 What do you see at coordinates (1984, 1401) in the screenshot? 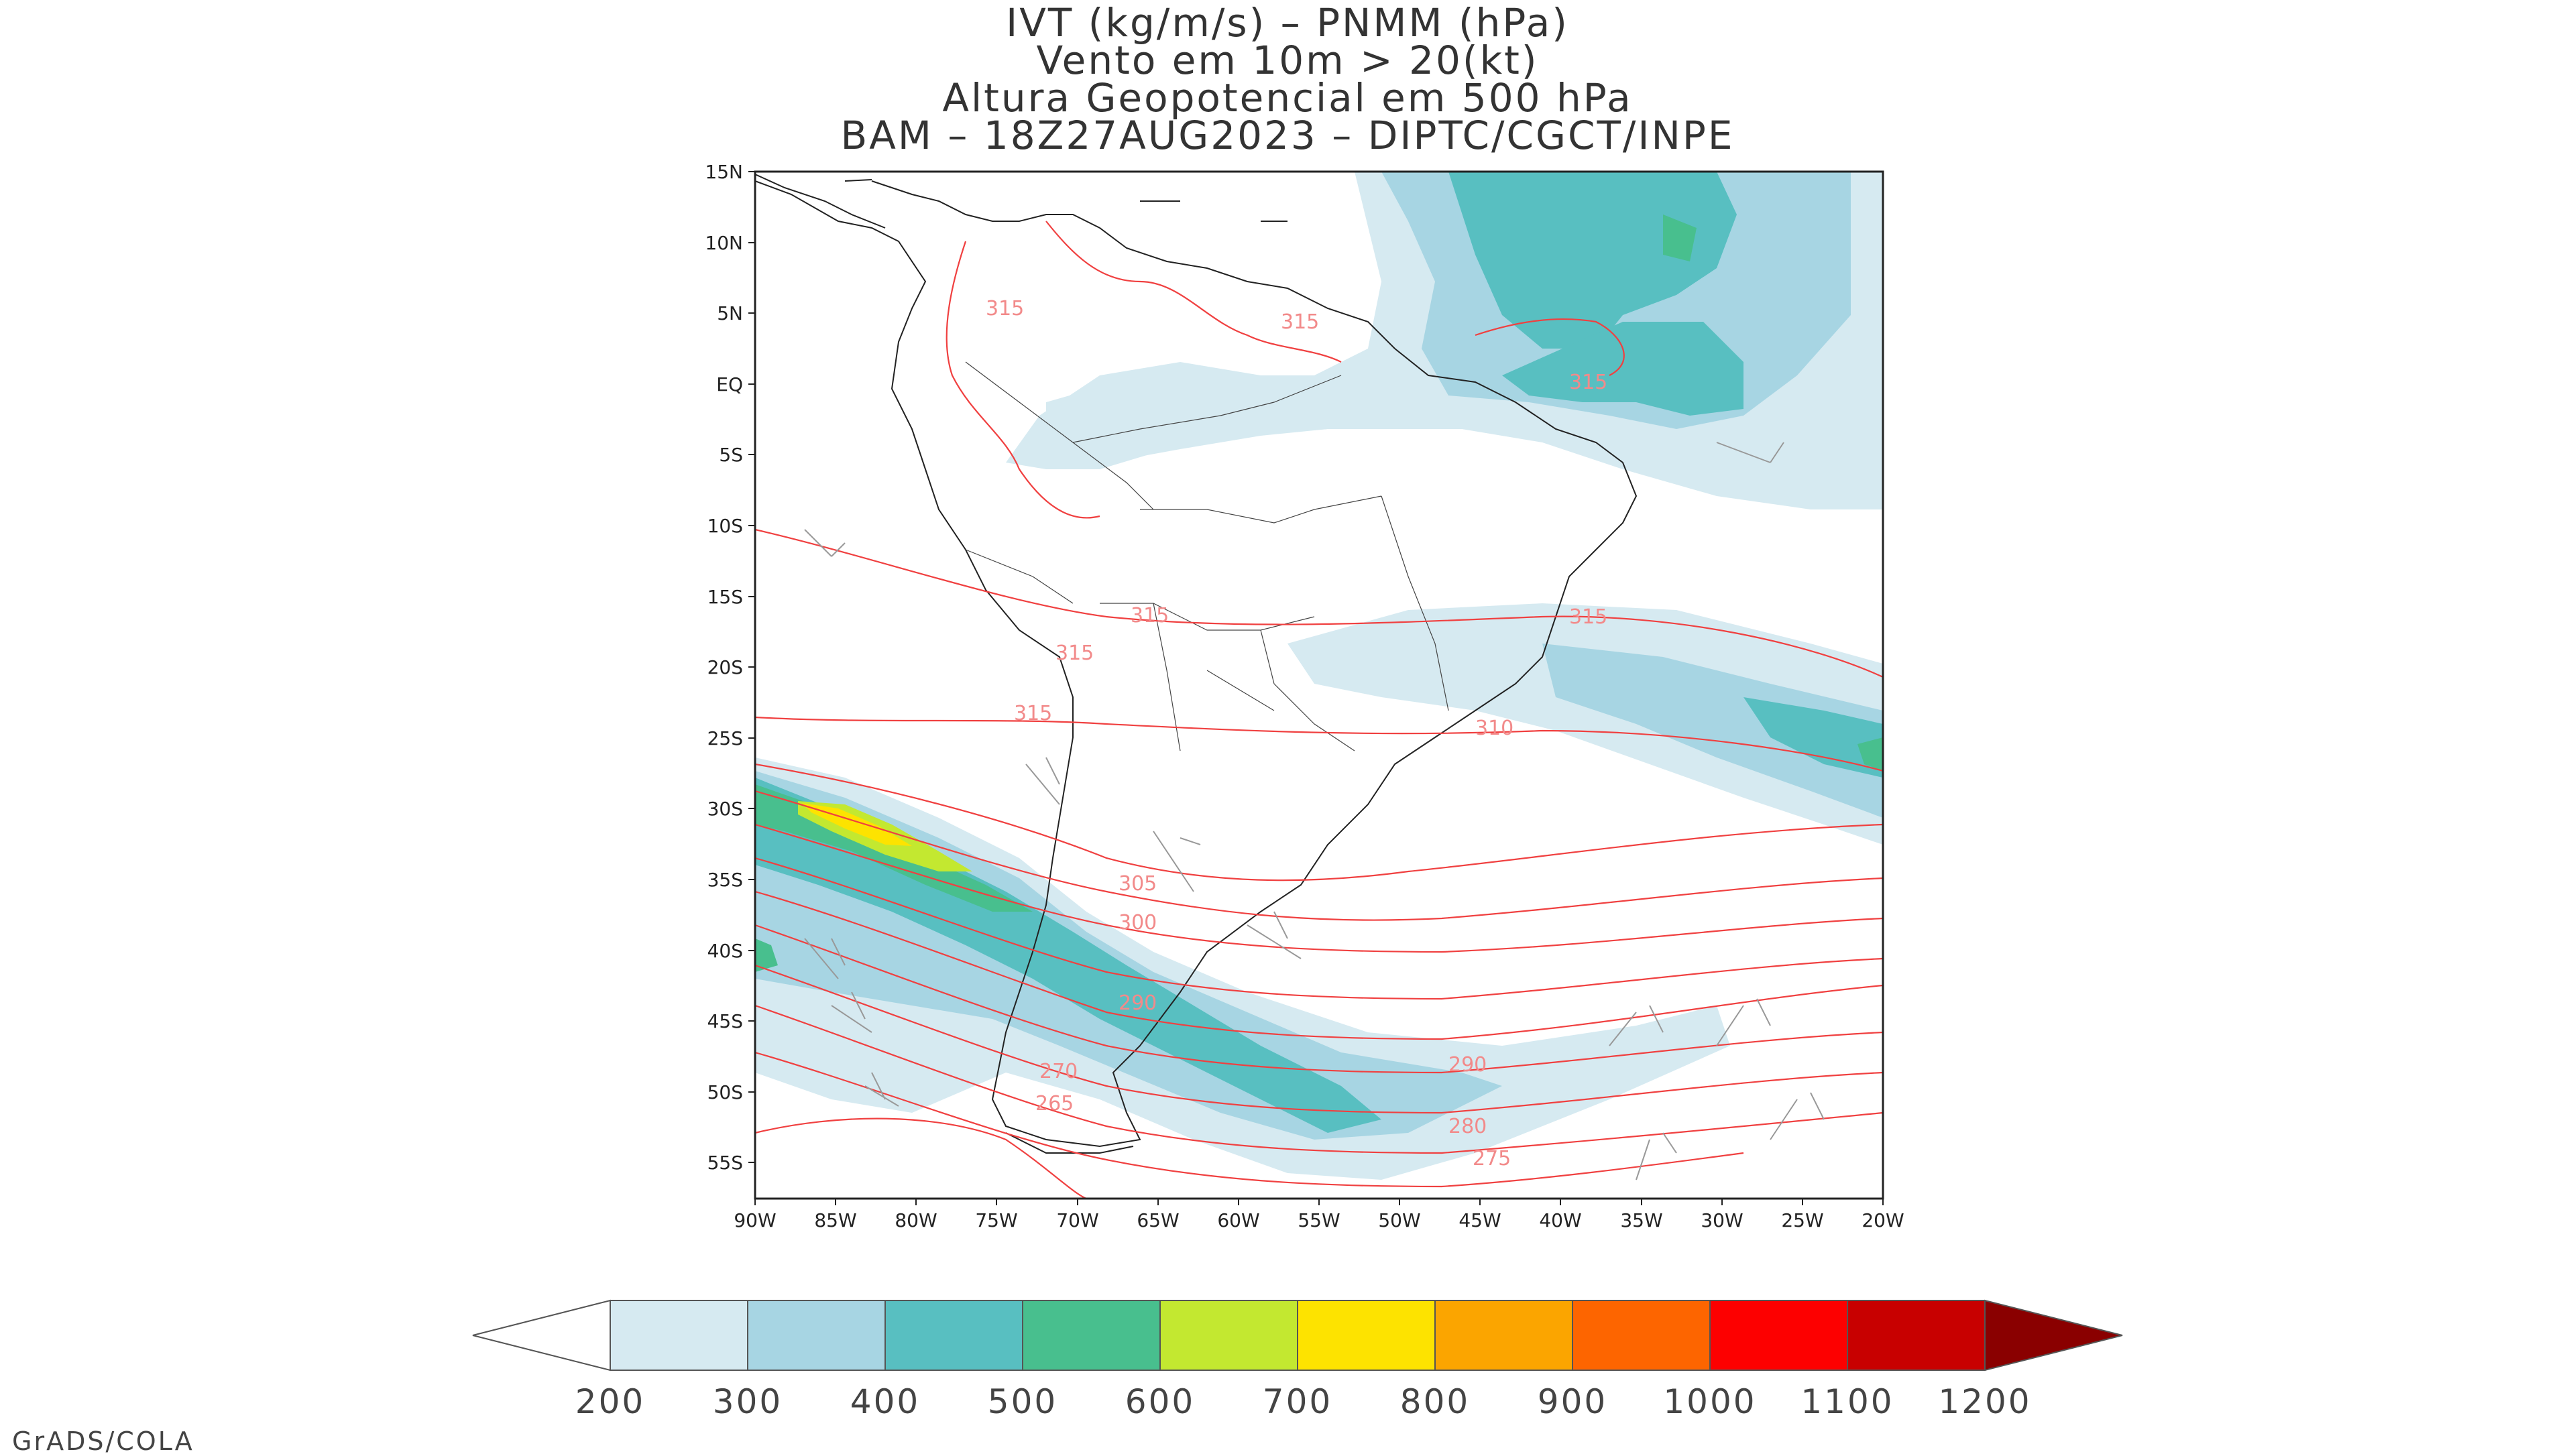
I see `colorbar-label: 1200` at bounding box center [1984, 1401].